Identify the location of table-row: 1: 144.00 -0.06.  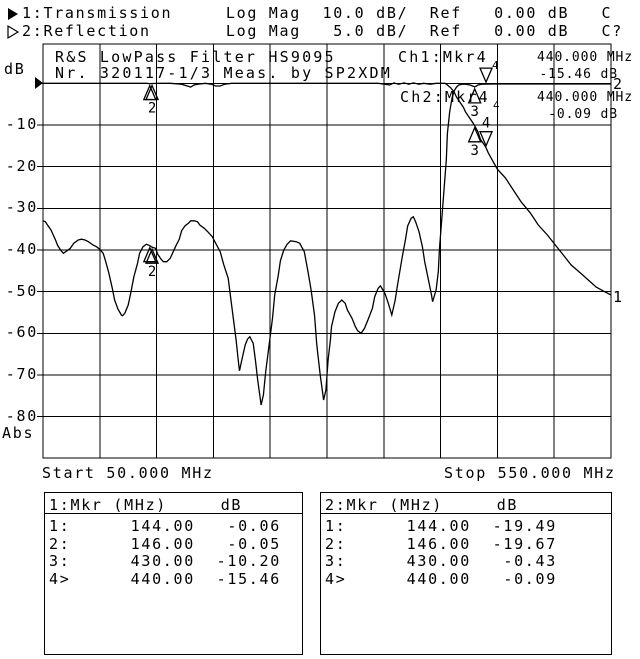
(173, 526).